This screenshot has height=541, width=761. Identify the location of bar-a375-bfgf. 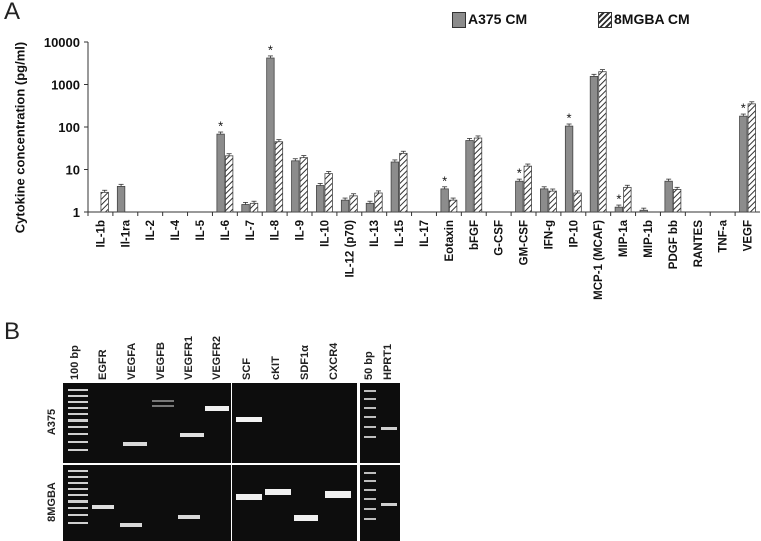
(469, 176).